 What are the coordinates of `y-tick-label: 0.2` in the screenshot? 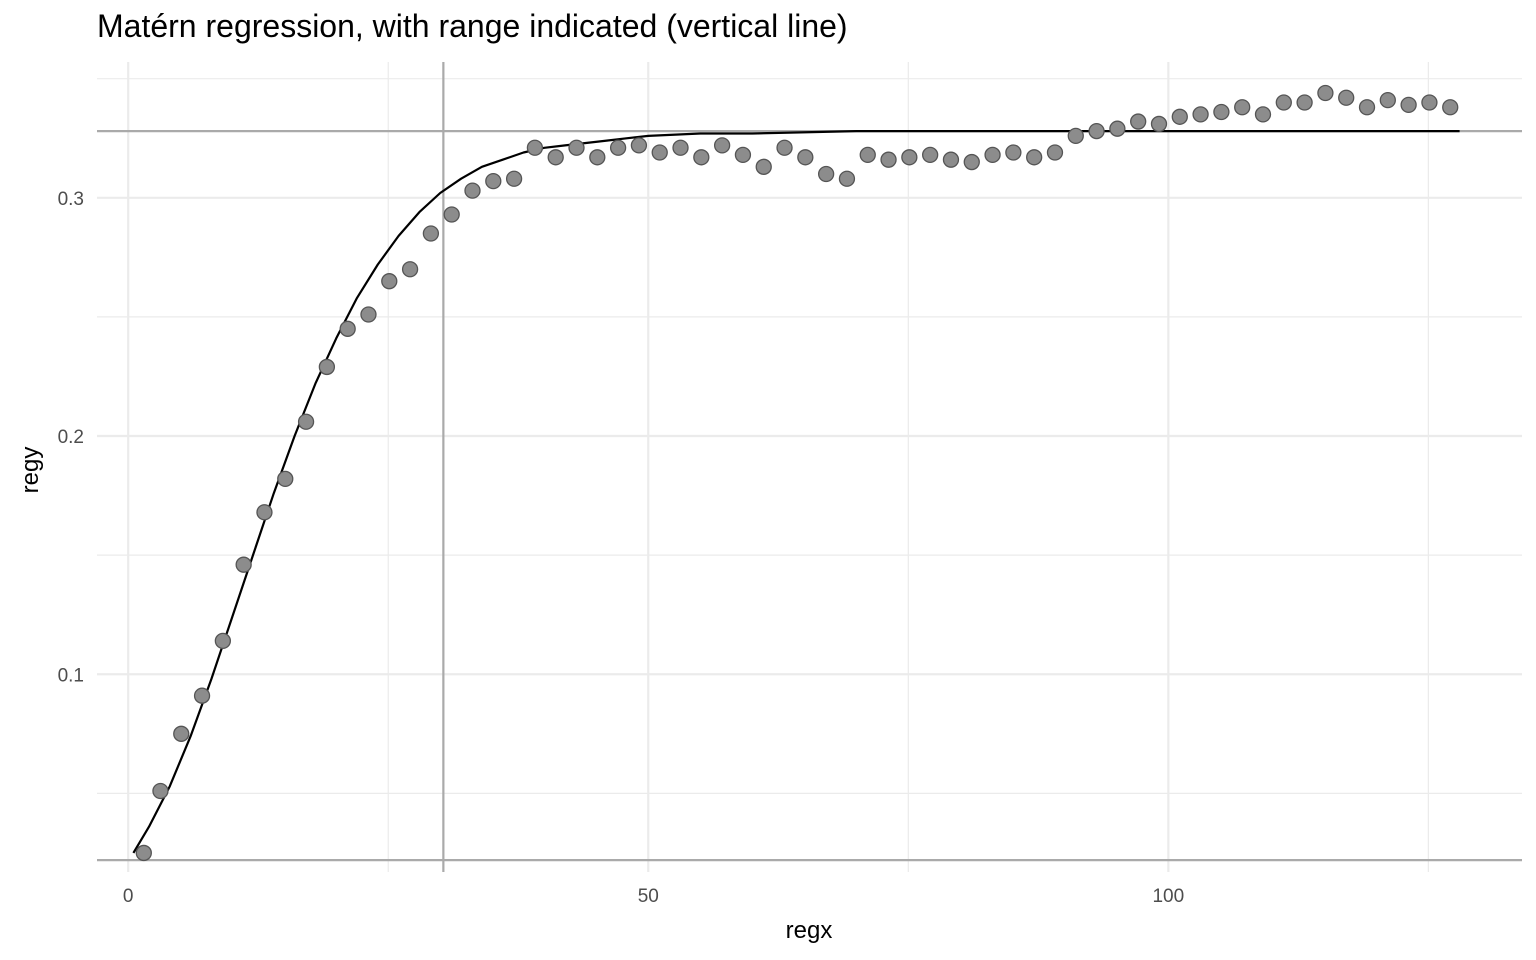 It's located at (71, 437).